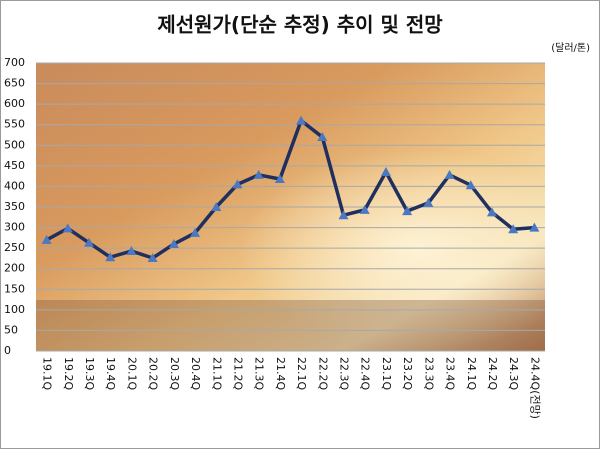 The width and height of the screenshot is (600, 449). Describe the element at coordinates (14, 103) in the screenshot. I see `y-tick-label: 600` at that location.